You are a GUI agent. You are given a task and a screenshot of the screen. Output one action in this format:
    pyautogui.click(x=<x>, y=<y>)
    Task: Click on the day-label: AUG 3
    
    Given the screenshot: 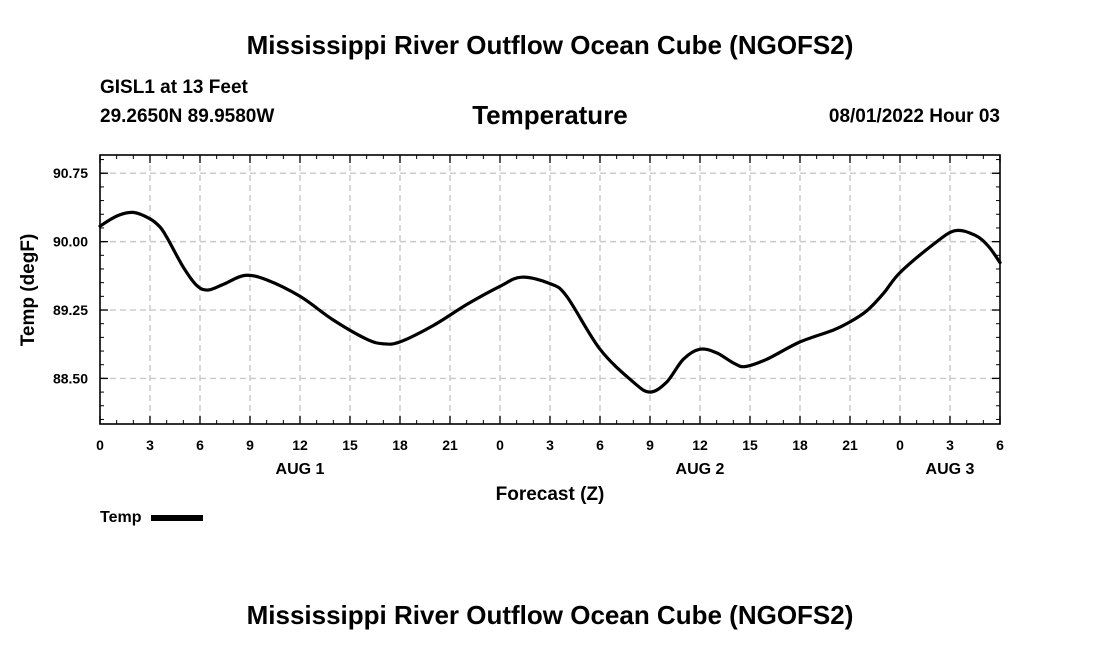 What is the action you would take?
    pyautogui.click(x=950, y=469)
    